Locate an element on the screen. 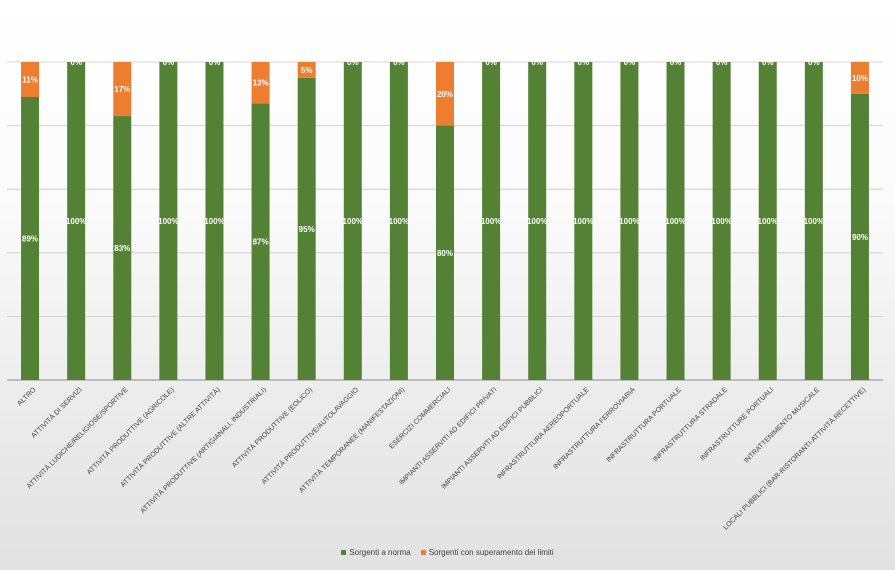  x-tick-label: ATTIVITÀ DI SERVIZI is located at coordinates (56, 412).